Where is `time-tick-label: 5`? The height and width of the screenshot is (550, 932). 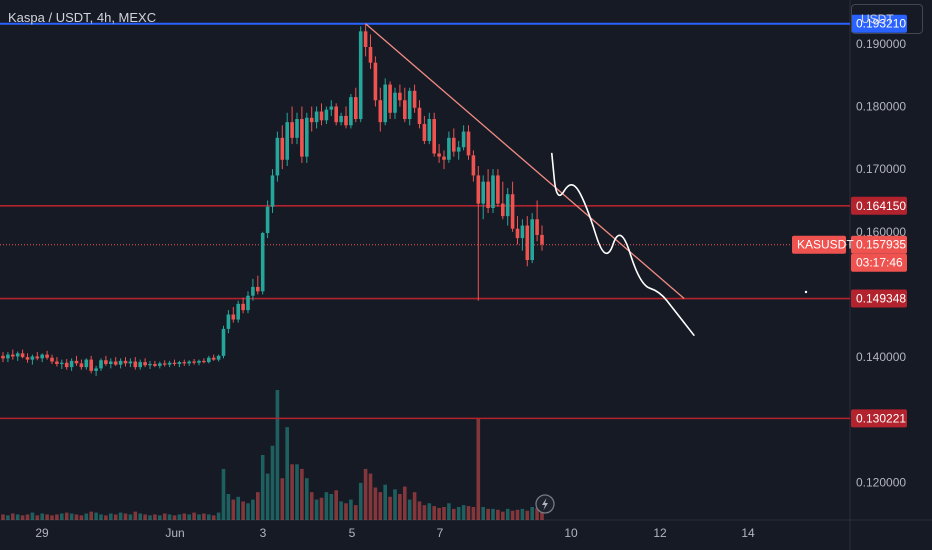
time-tick-label: 5 is located at coordinates (352, 533).